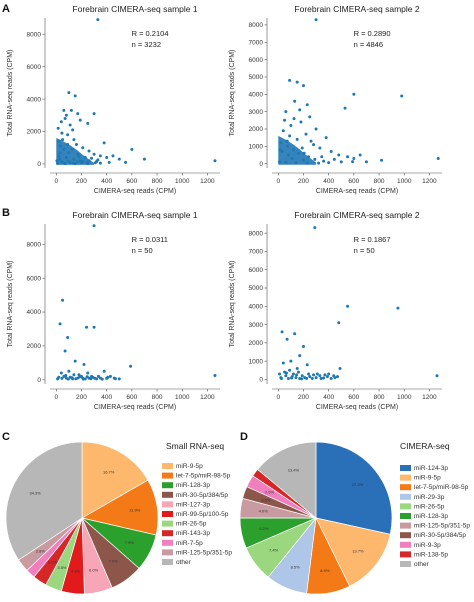 This screenshot has width=474, height=602. What do you see at coordinates (440, 535) in the screenshot?
I see `legend-label: miR-30-5p/384/5p` at bounding box center [440, 535].